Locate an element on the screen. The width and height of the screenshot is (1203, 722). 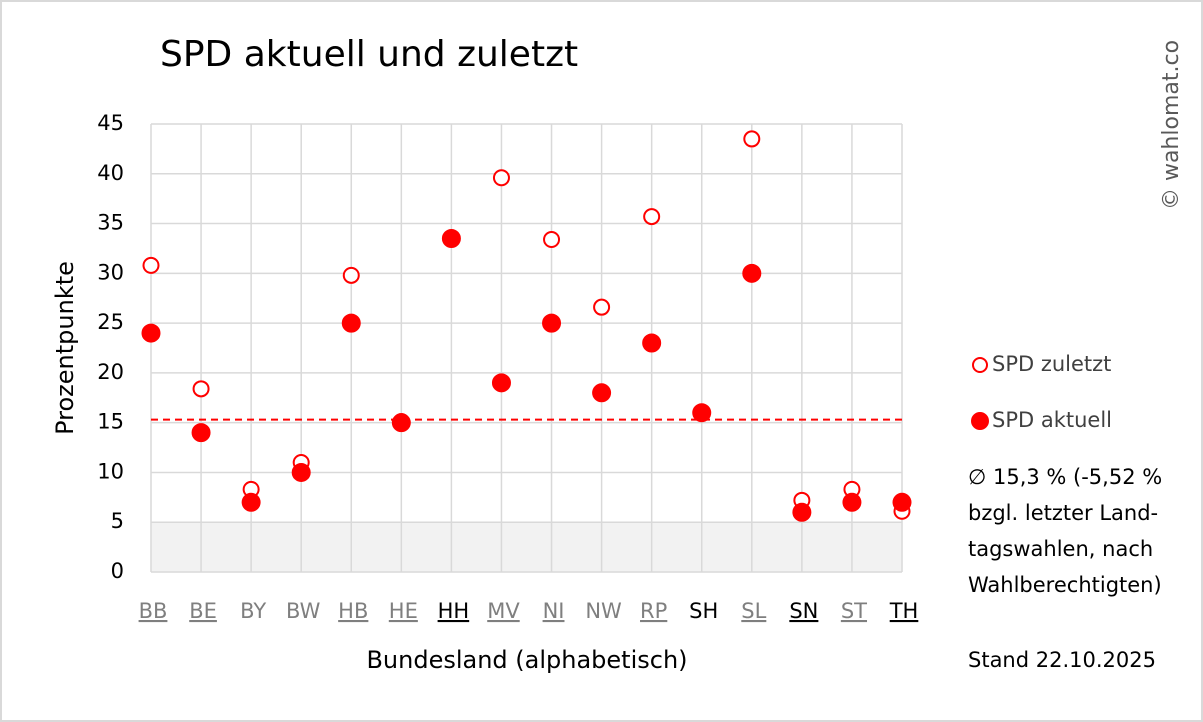
x-tick-label: HB is located at coordinates (353, 611).